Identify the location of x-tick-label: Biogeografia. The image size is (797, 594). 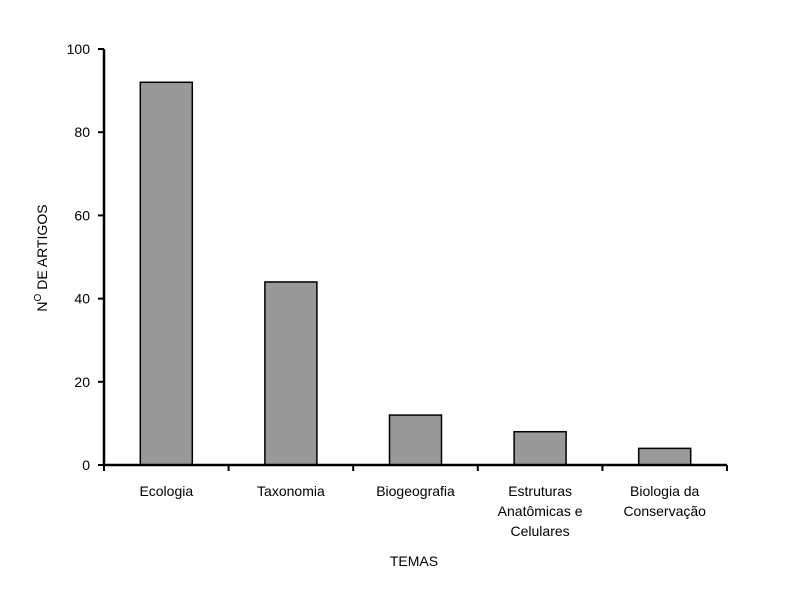
(415, 491).